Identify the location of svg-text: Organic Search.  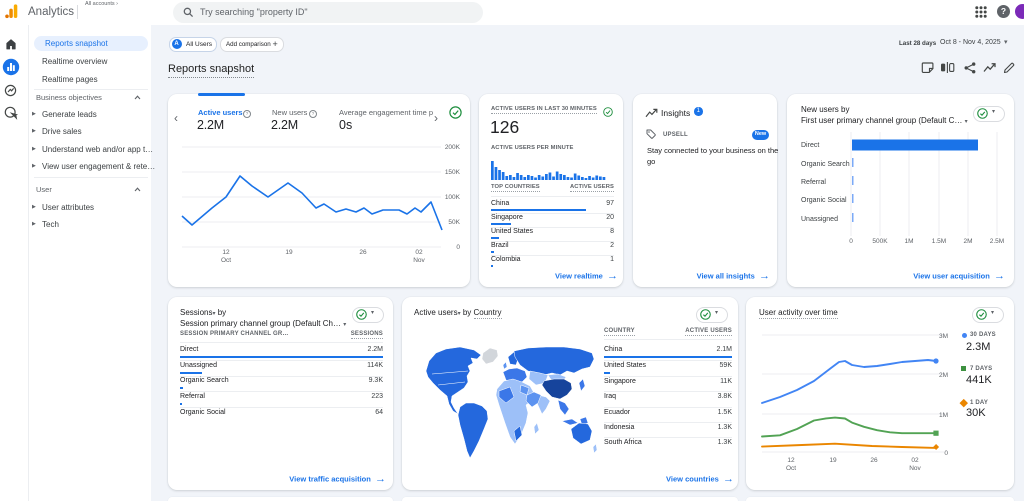
(825, 164).